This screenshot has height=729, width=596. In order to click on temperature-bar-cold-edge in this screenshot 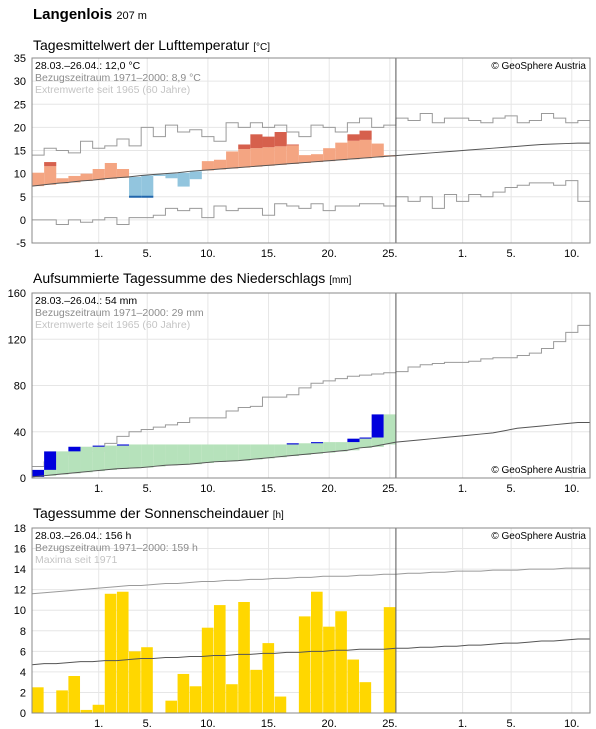, I will do `click(135, 196)`.